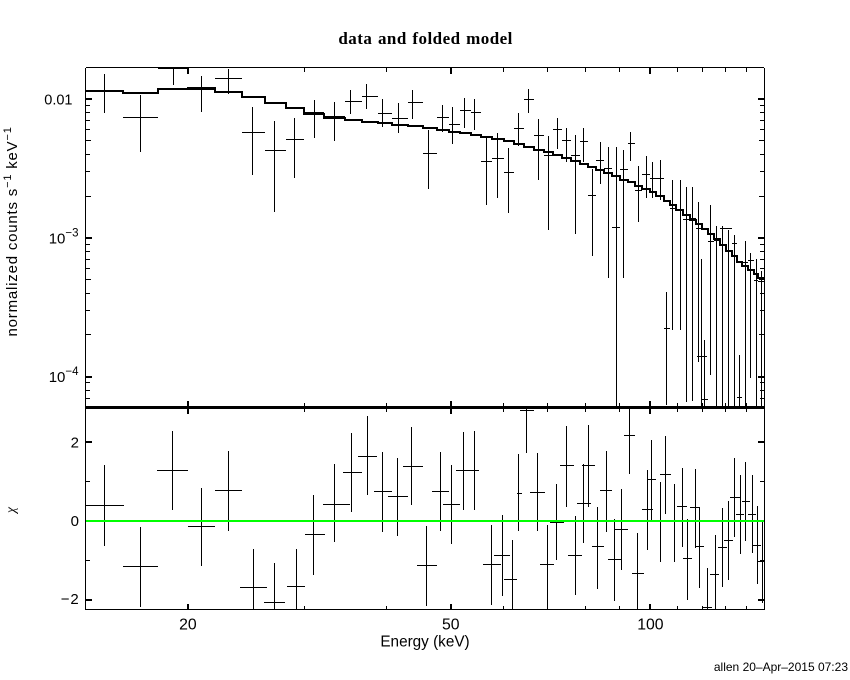  Describe the element at coordinates (75, 521) in the screenshot. I see `svg-text: 0` at that location.